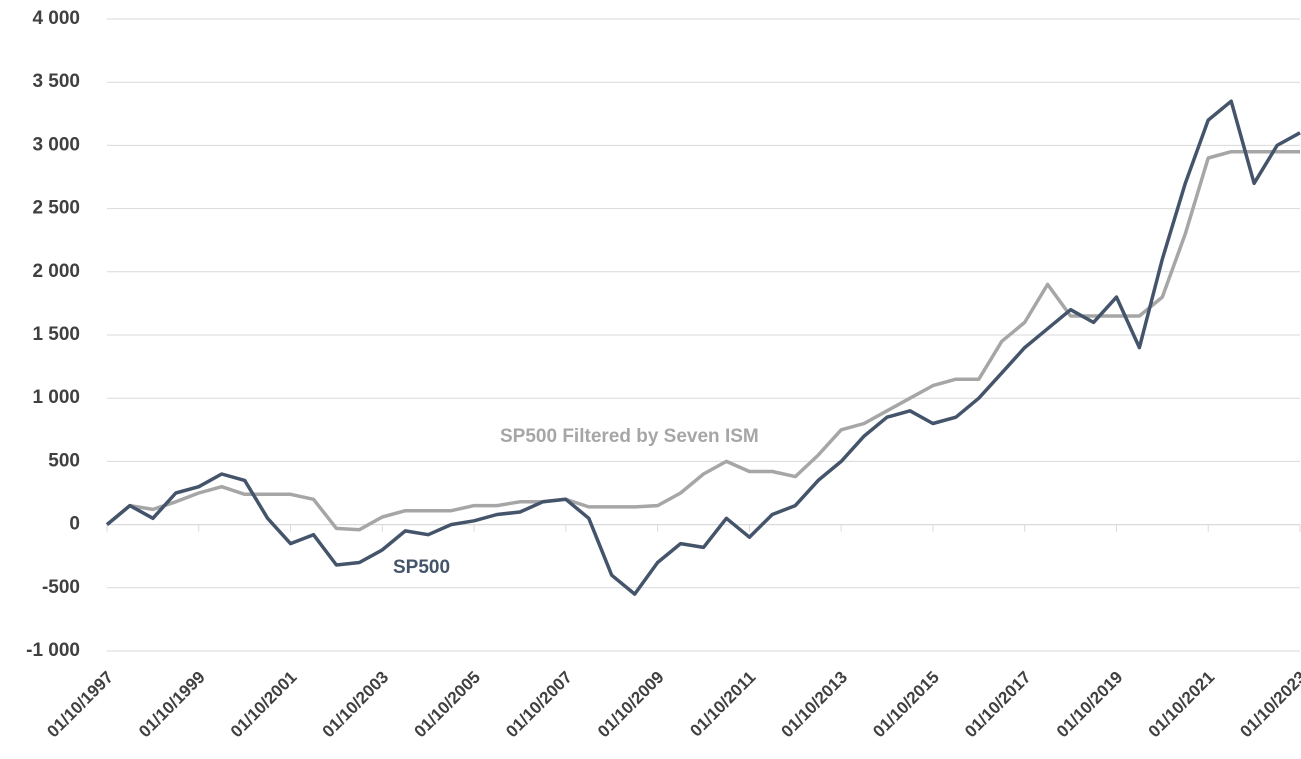  Describe the element at coordinates (61, 587) in the screenshot. I see `y-tick-label: -500` at that location.